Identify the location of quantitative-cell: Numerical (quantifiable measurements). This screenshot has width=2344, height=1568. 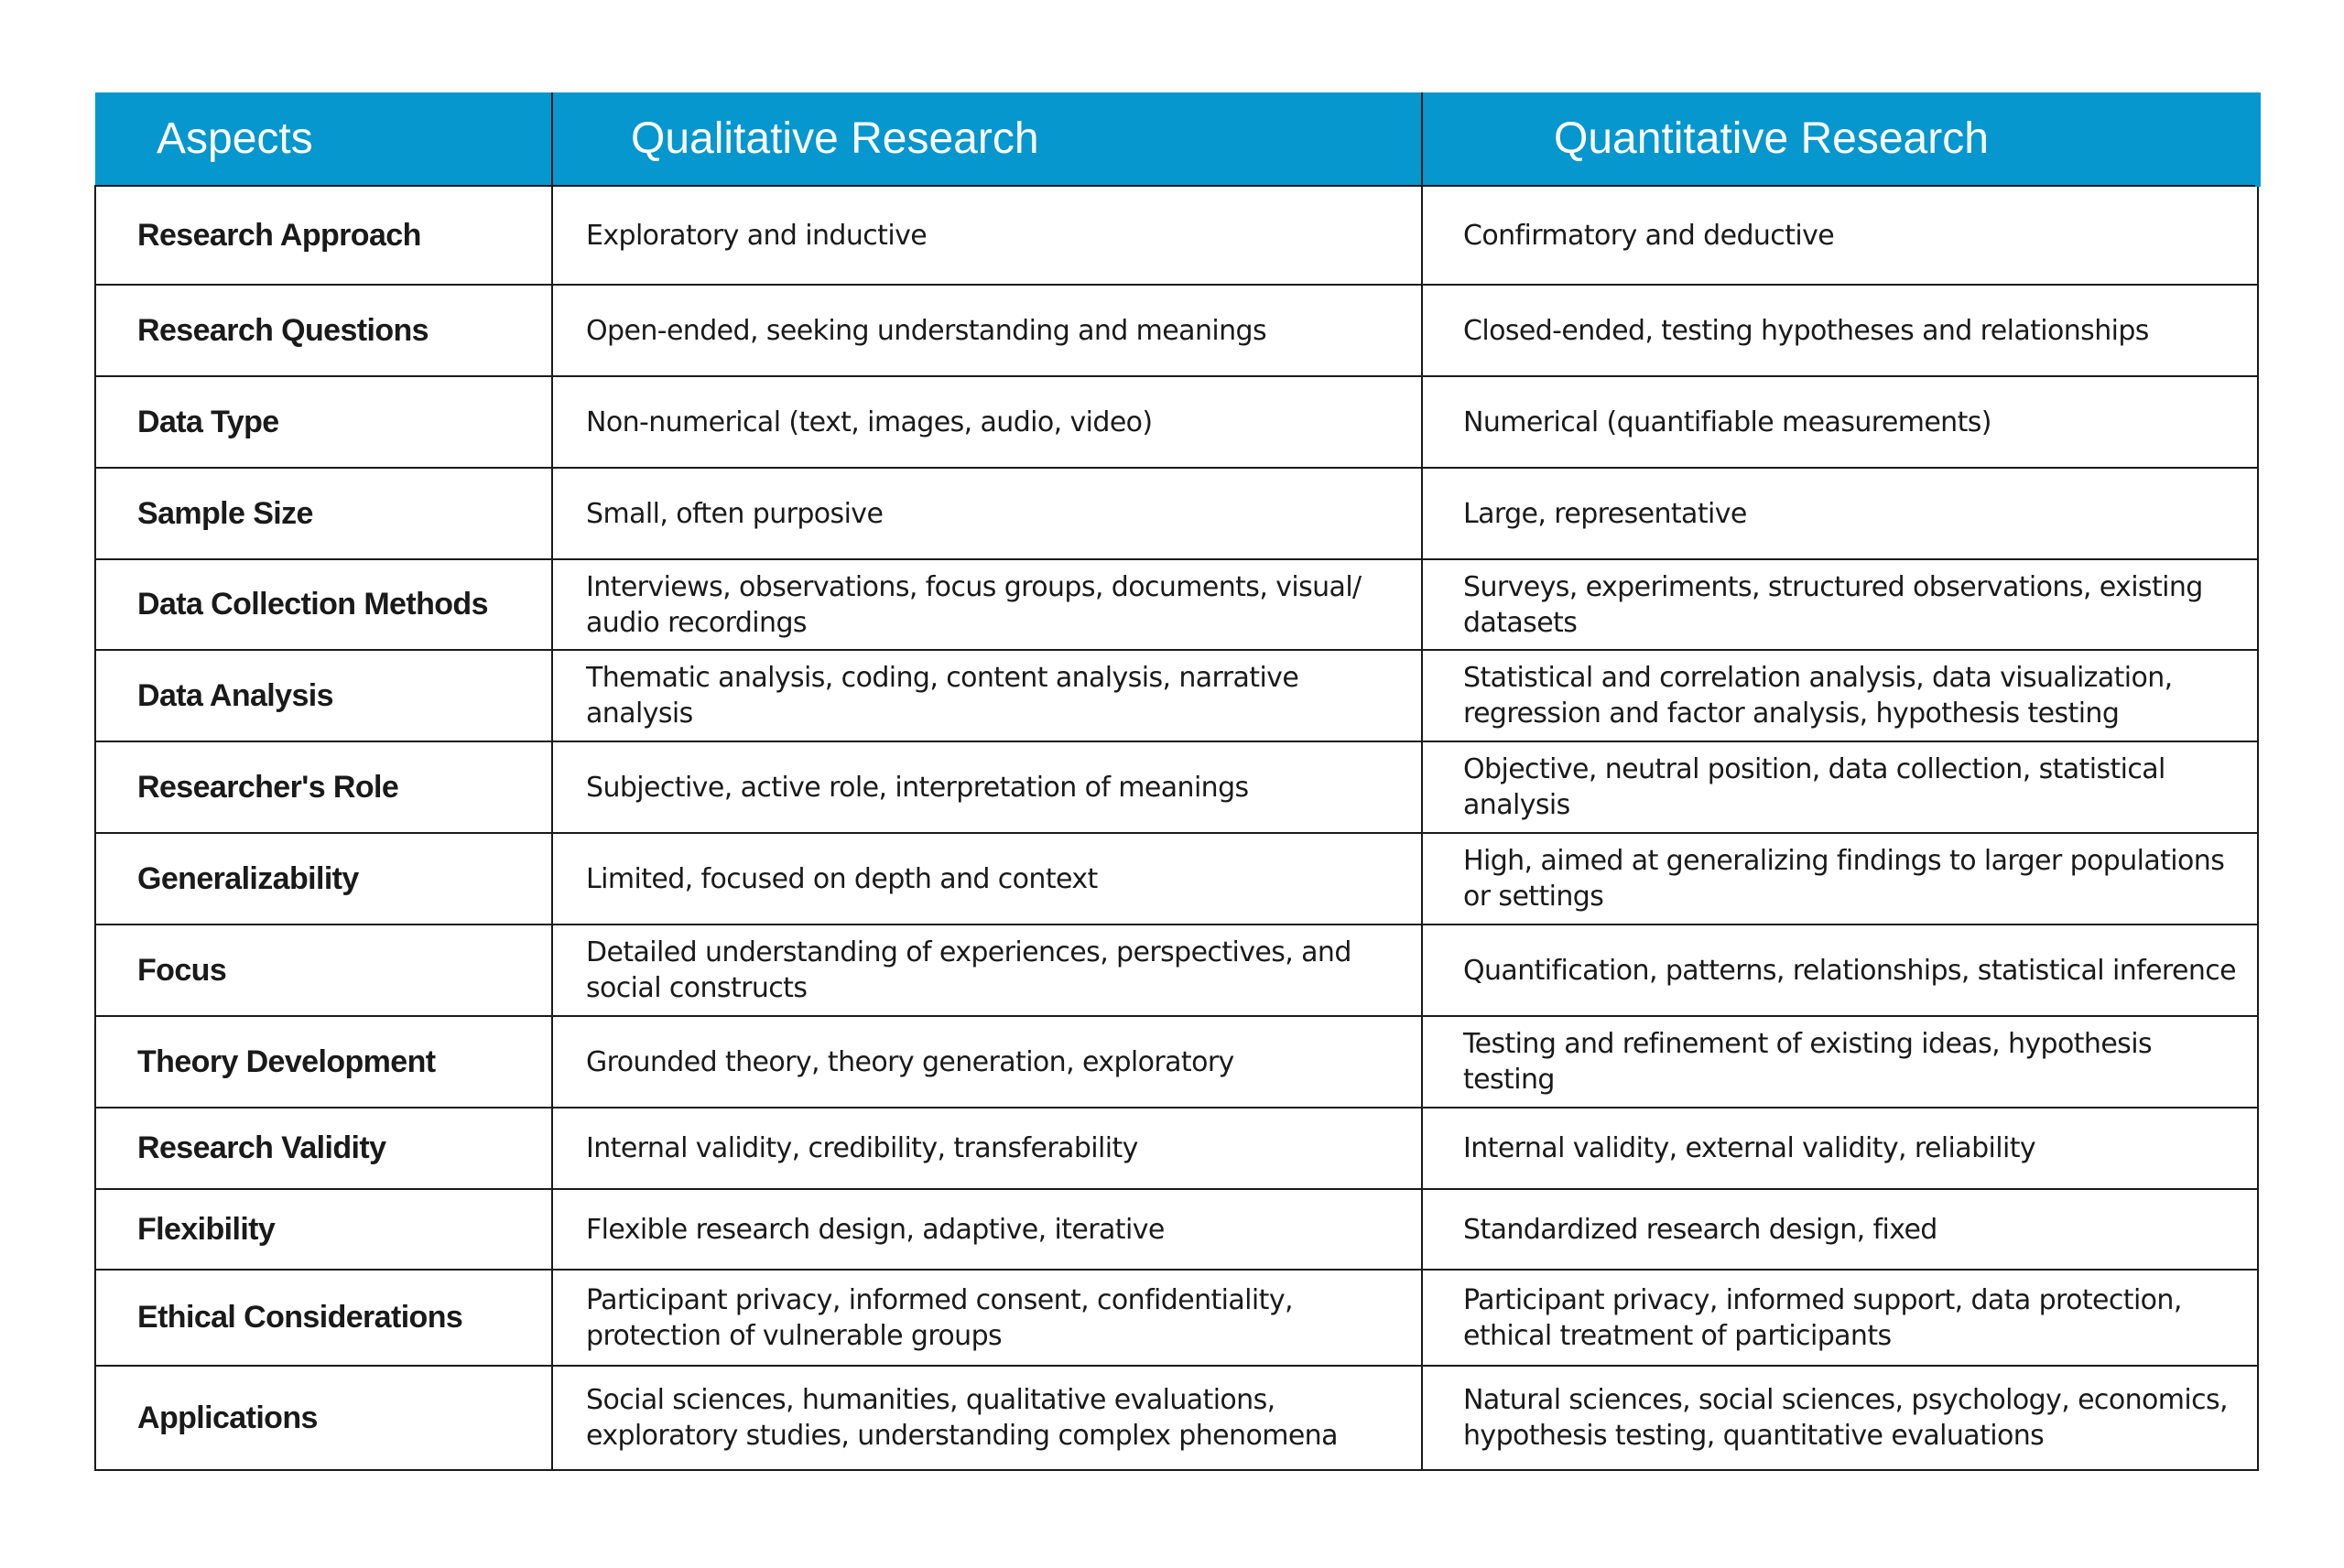
(1840, 422).